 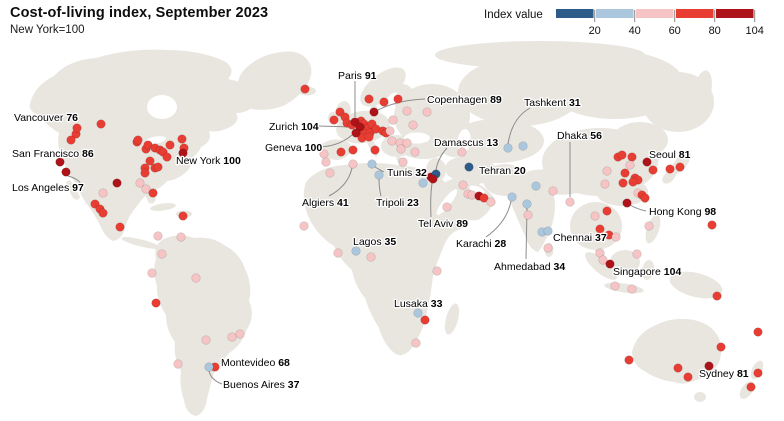 What do you see at coordinates (635, 31) in the screenshot?
I see `legend-tick-label: 40` at bounding box center [635, 31].